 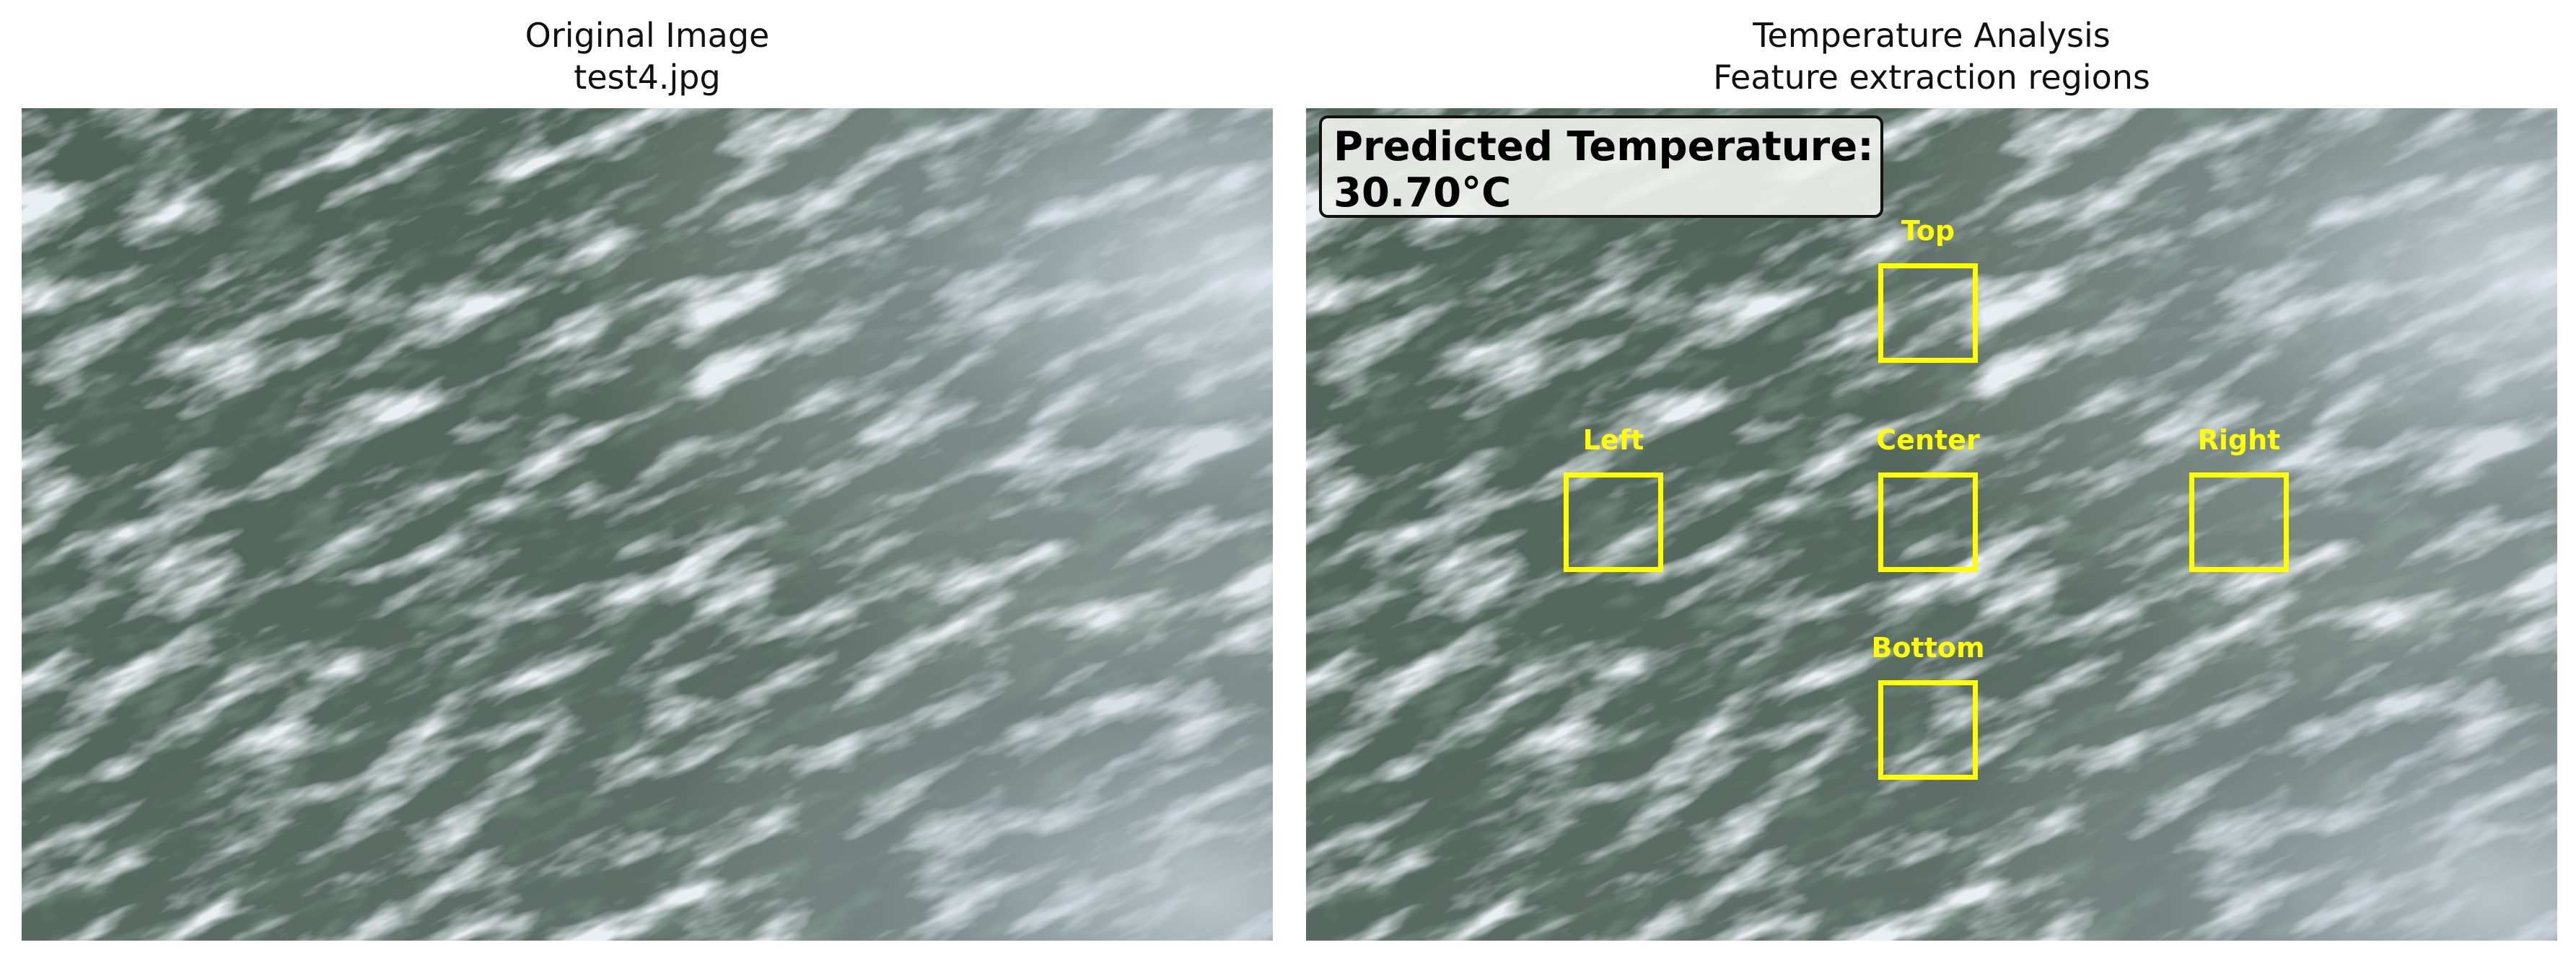 What do you see at coordinates (1928, 231) in the screenshot?
I see `region-top-label: Top` at bounding box center [1928, 231].